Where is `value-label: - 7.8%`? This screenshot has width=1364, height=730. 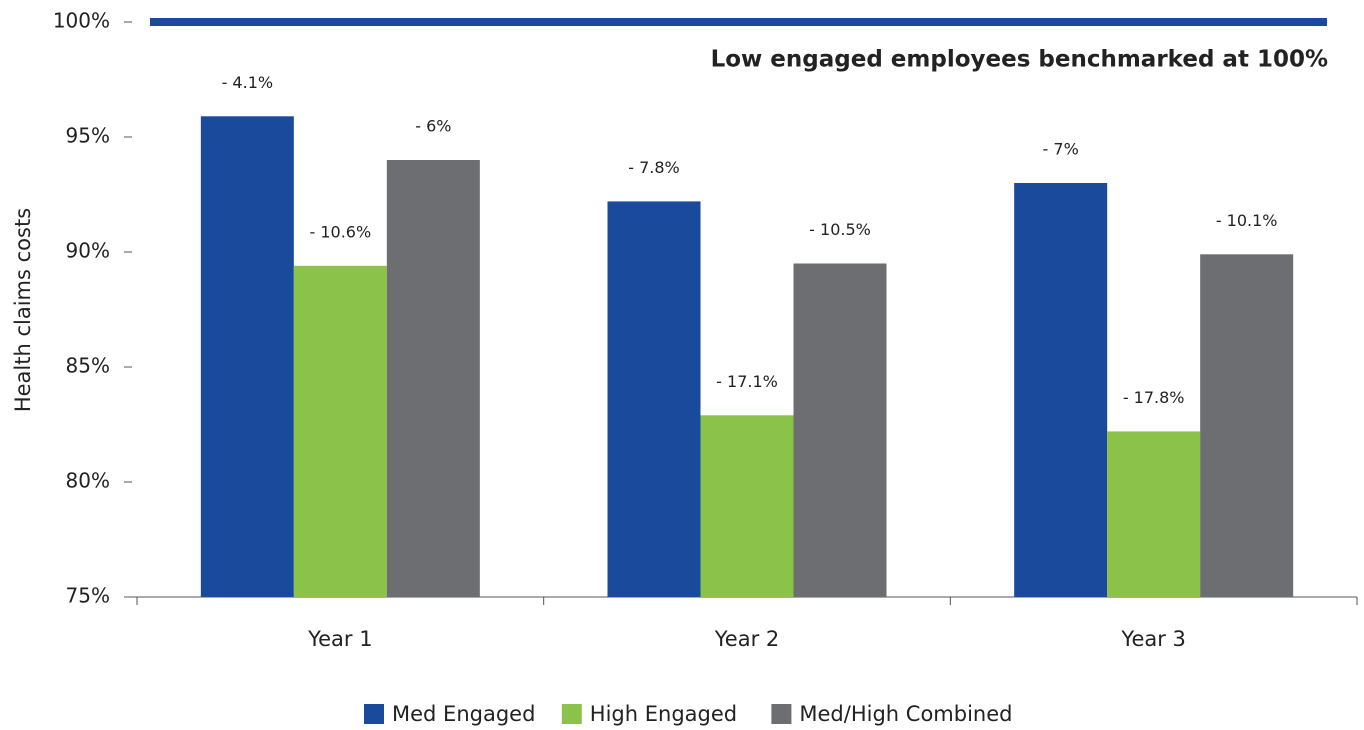
value-label: - 7.8% is located at coordinates (654, 167).